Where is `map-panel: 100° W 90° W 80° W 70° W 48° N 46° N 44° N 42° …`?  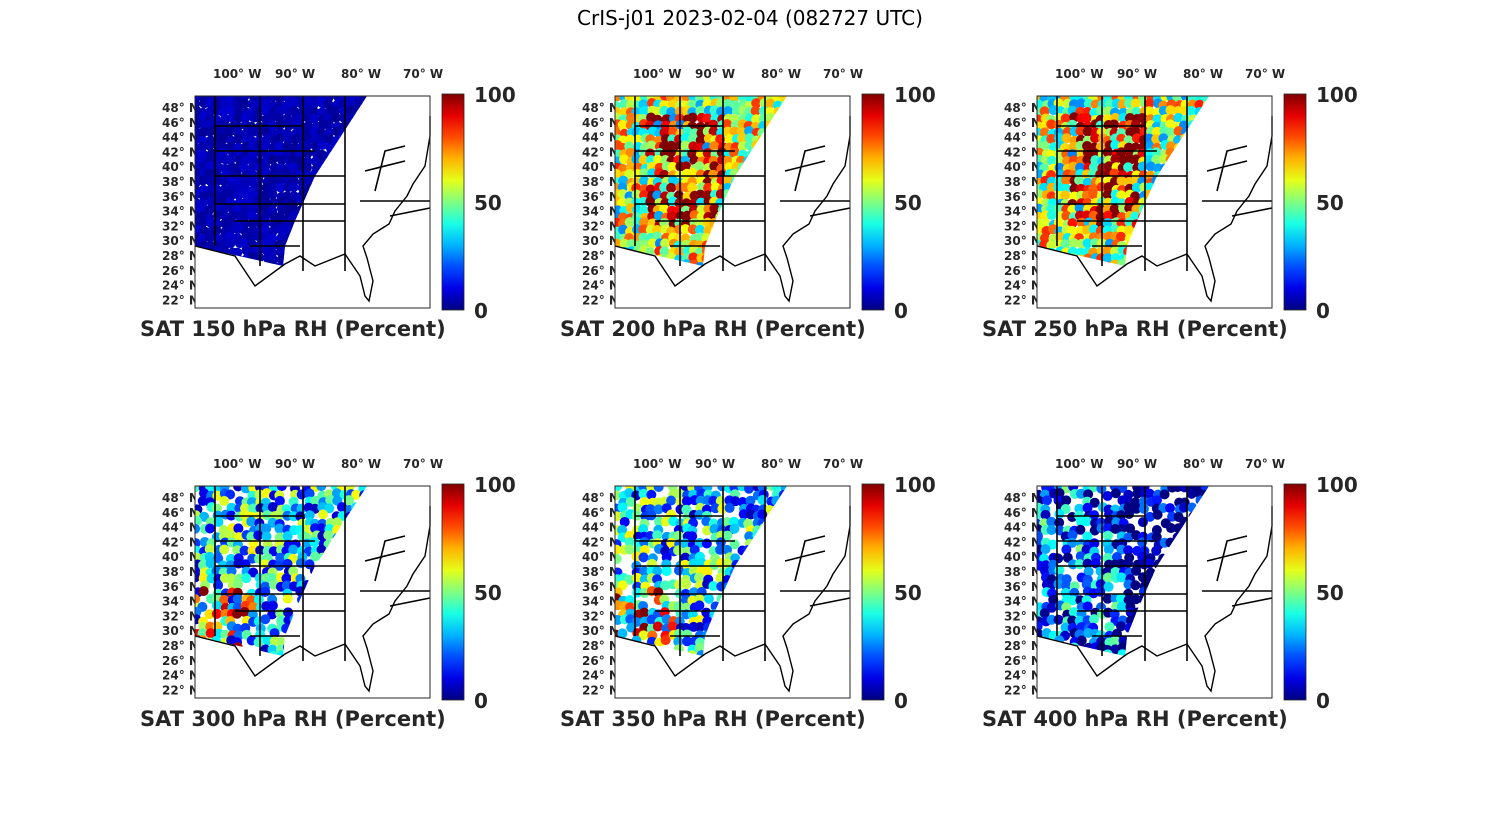 map-panel: 100° W 90° W 80° W 70° W 48° N 46° N 44° N 42° … is located at coordinates (780, 239).